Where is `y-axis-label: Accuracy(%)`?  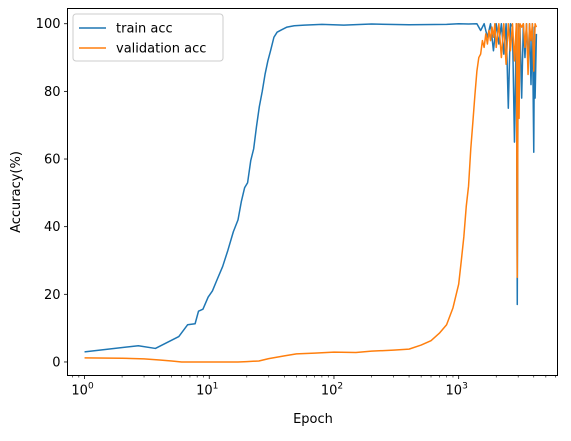 y-axis-label: Accuracy(%) is located at coordinates (16, 192).